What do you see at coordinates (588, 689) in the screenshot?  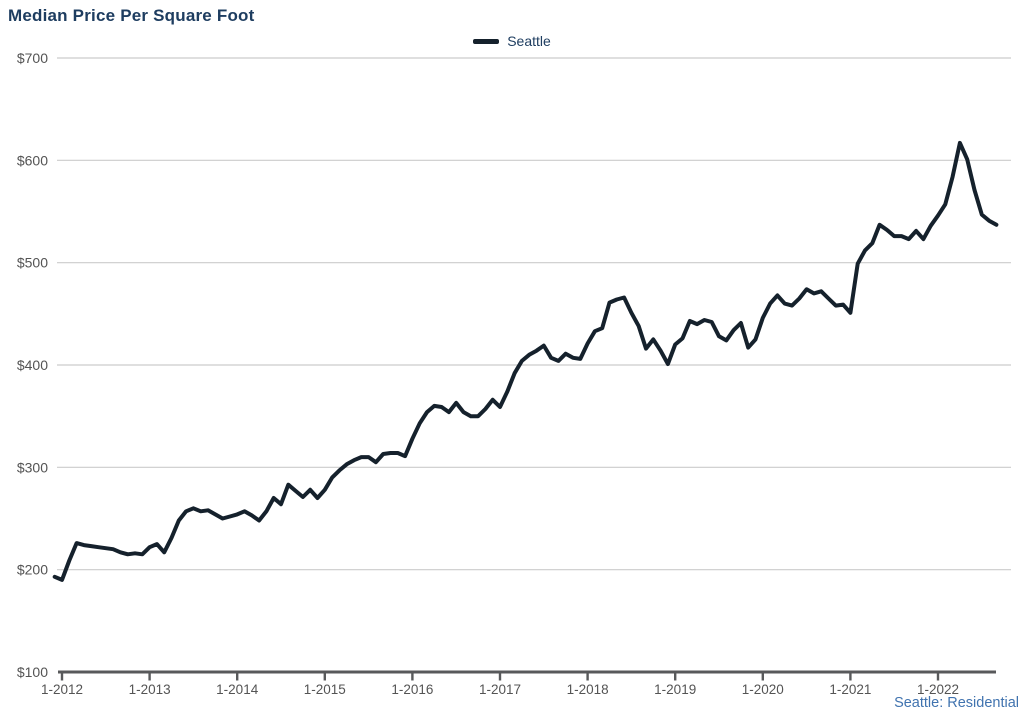 I see `x-axis-label: 1-2018` at bounding box center [588, 689].